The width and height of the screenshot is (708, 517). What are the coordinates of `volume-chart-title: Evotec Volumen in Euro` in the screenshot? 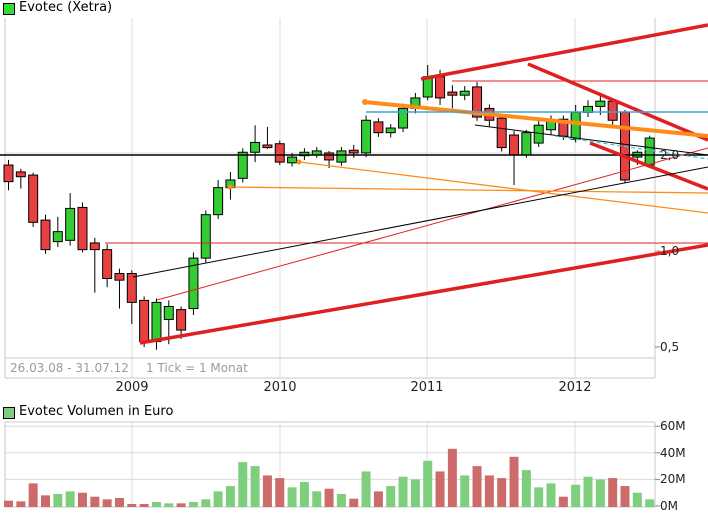 It's located at (96, 411).